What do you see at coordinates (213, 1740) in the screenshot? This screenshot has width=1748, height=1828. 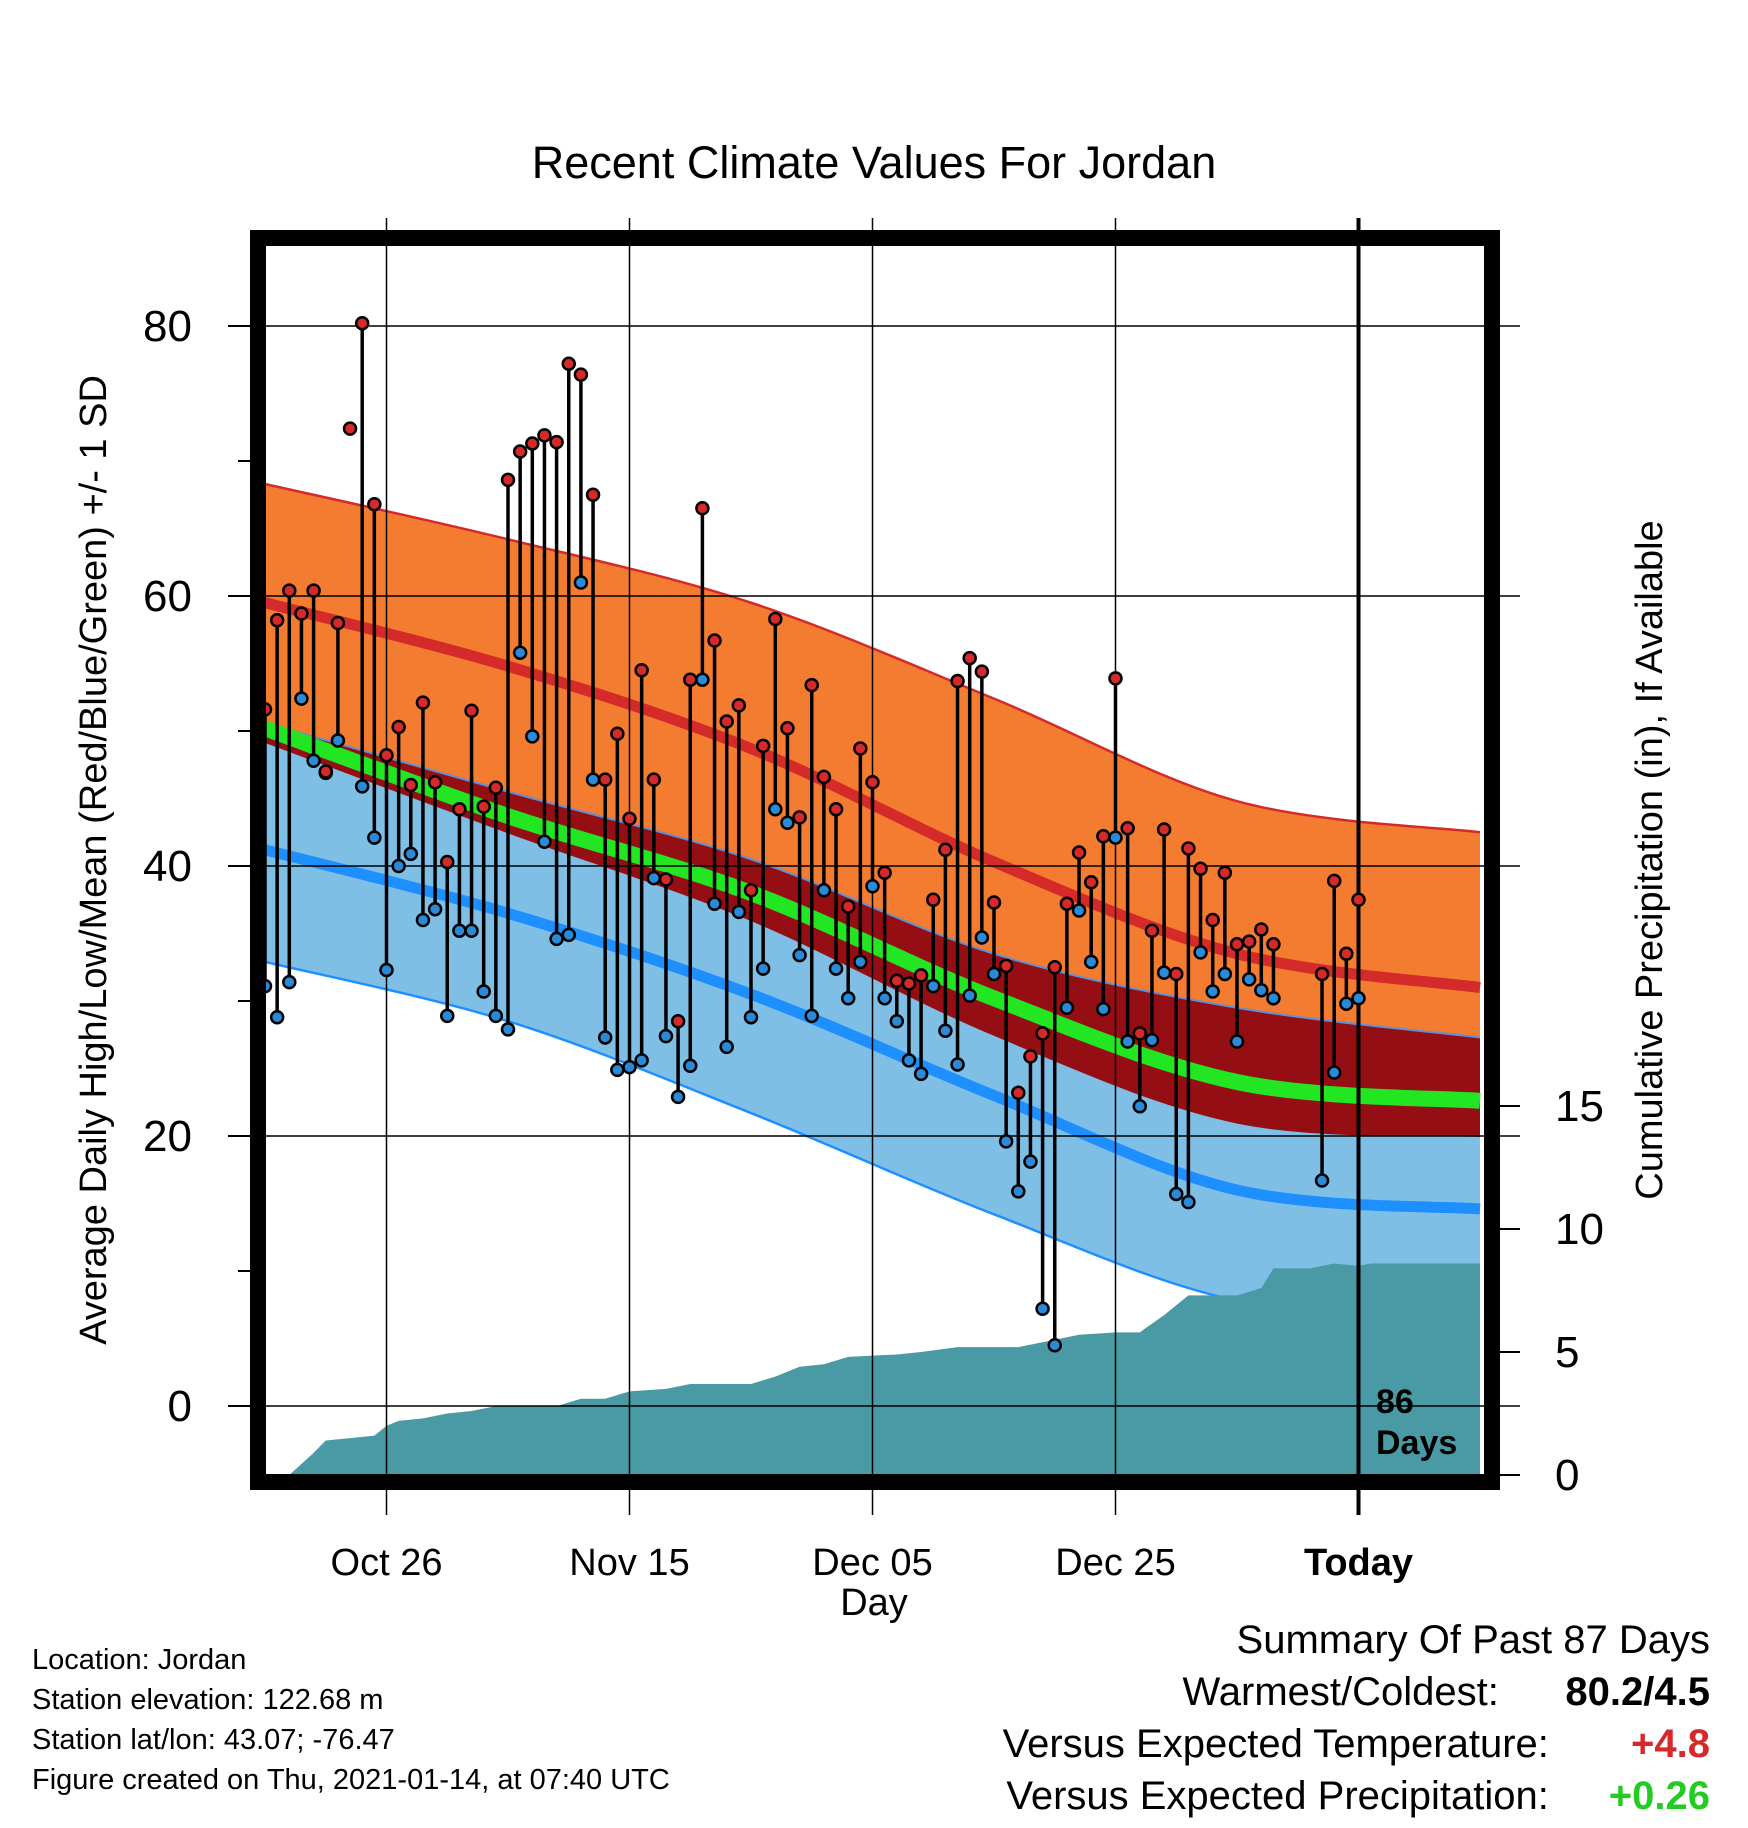 I see `latlon-text: Station lat/lon: 43.07; -76.47` at bounding box center [213, 1740].